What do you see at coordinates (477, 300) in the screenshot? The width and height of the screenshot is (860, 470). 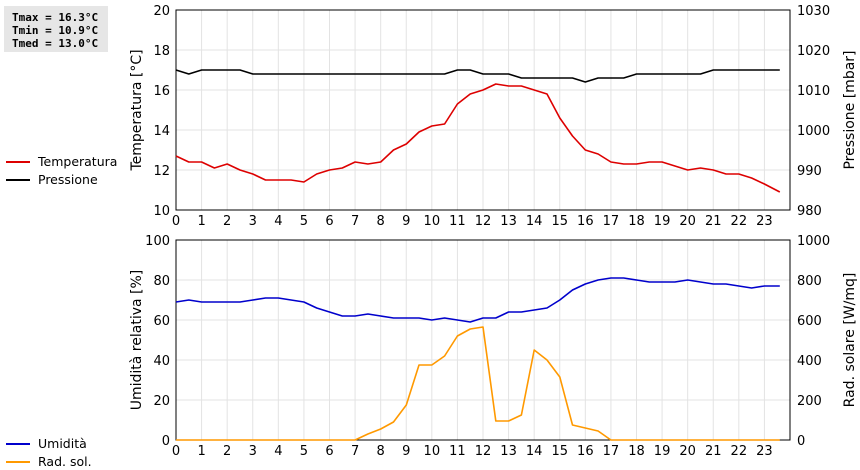 I see `series-line-umidit` at bounding box center [477, 300].